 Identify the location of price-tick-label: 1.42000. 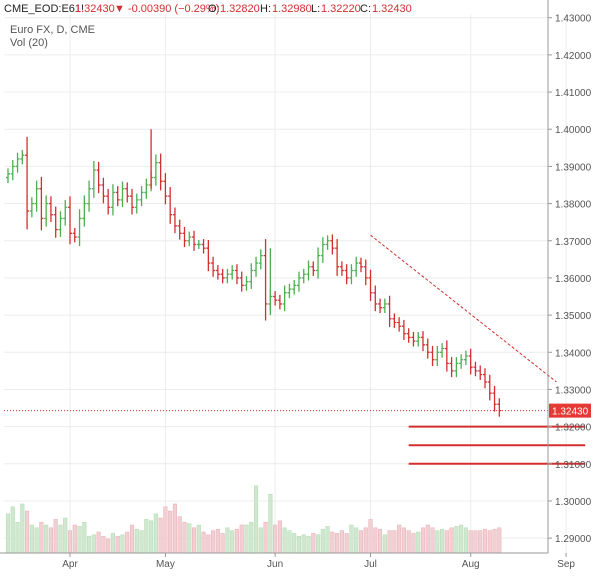
(573, 56).